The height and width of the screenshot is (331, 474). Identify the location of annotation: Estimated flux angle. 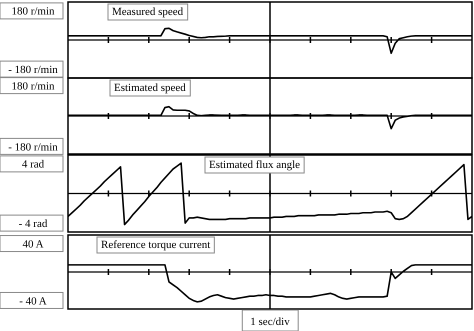
(254, 165).